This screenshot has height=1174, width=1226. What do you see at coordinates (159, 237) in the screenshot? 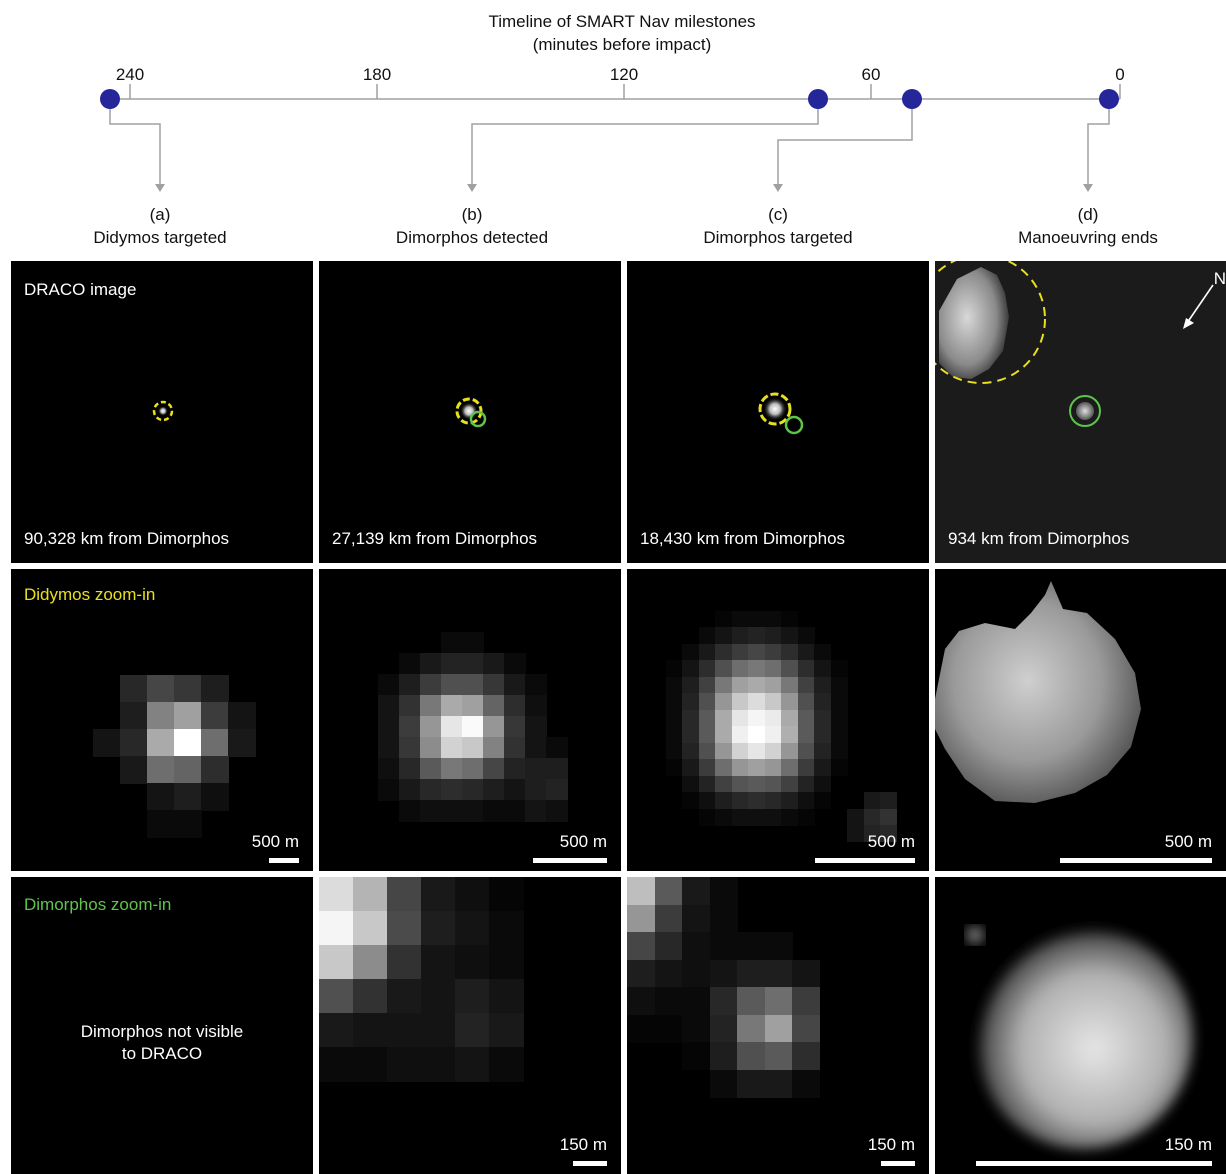
I see `milestone-label-a: Didymos targeted` at bounding box center [159, 237].